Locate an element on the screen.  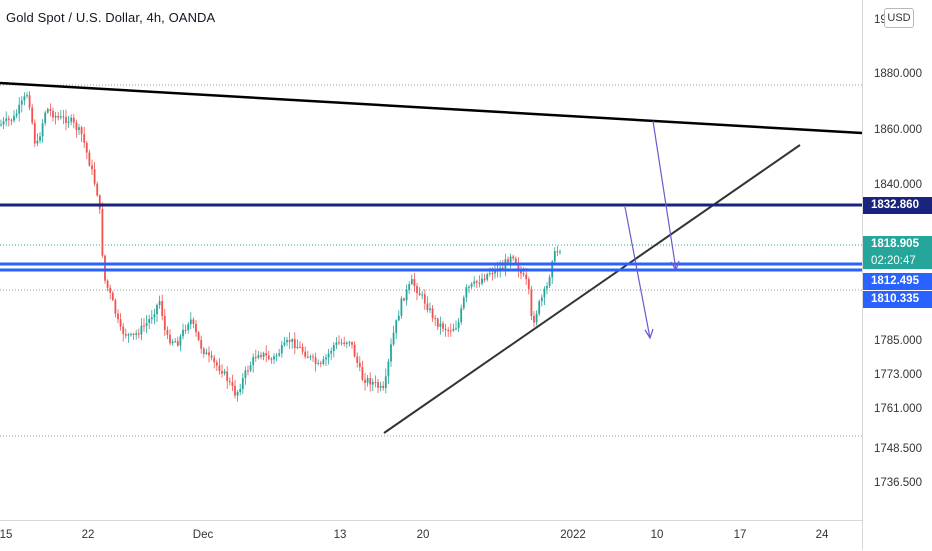
time-tick: 20 is located at coordinates (423, 535).